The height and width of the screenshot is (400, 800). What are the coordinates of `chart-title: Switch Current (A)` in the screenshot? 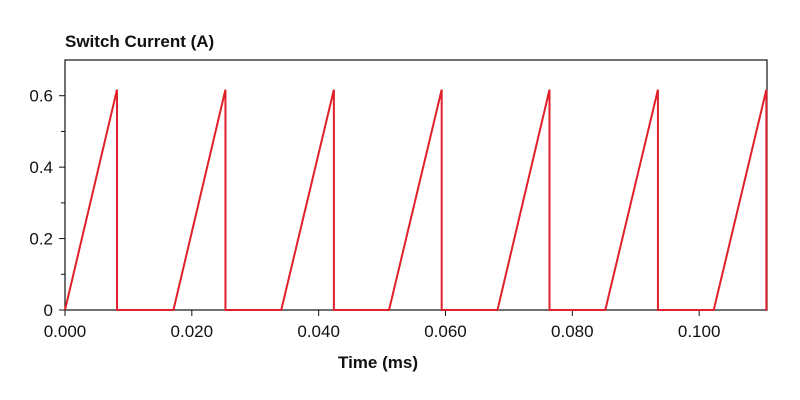 It's located at (139, 41).